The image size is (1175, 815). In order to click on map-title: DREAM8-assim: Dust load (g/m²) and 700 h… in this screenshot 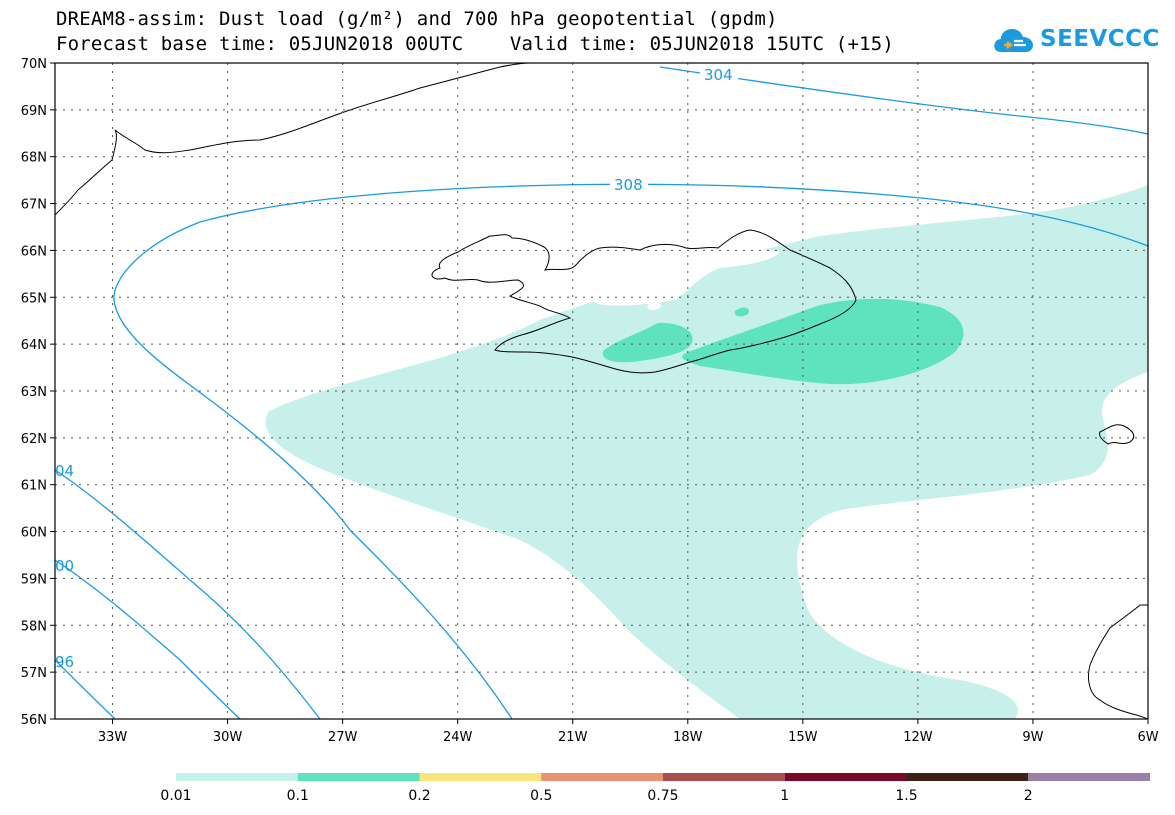, I will do `click(417, 19)`.